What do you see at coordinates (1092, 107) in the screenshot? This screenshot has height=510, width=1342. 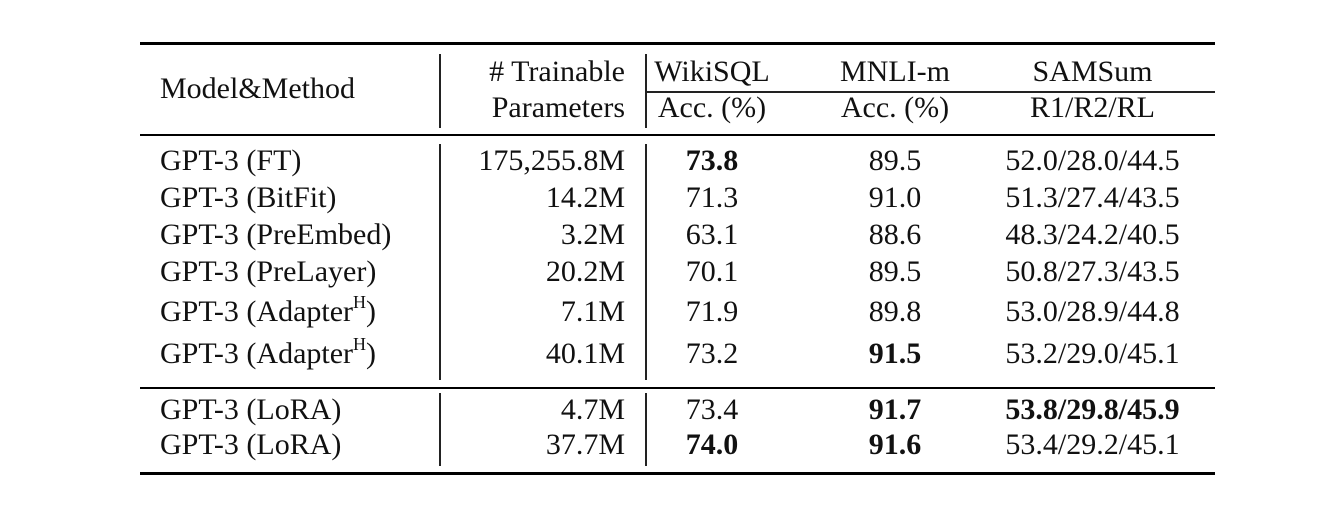 I see `header-samsum-metric: R1/R2/RL` at bounding box center [1092, 107].